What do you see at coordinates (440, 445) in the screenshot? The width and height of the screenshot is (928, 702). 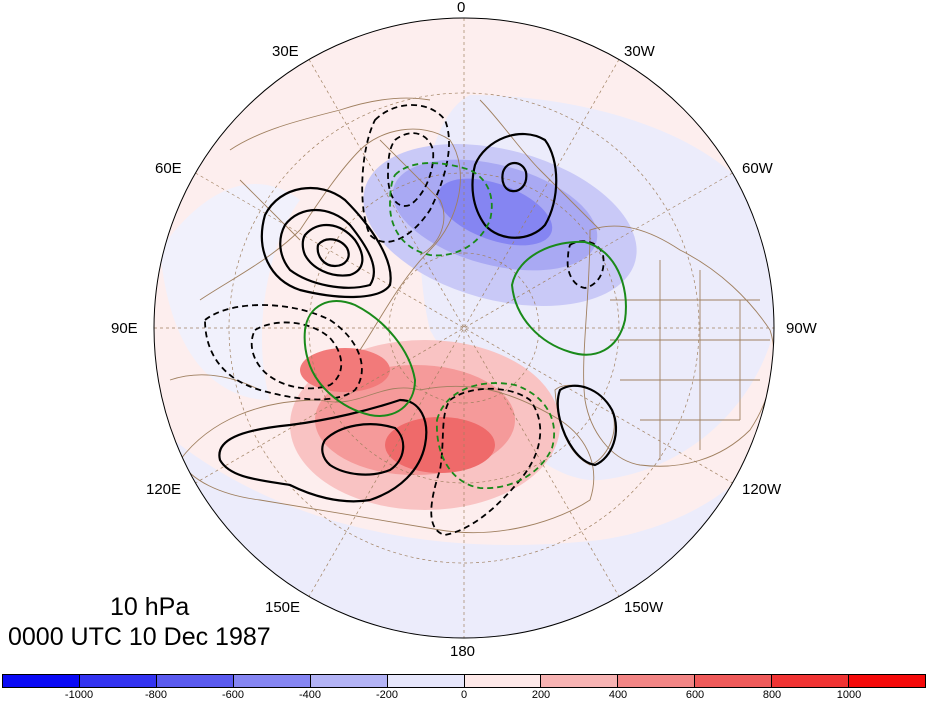 I see `red-anomaly-core` at bounding box center [440, 445].